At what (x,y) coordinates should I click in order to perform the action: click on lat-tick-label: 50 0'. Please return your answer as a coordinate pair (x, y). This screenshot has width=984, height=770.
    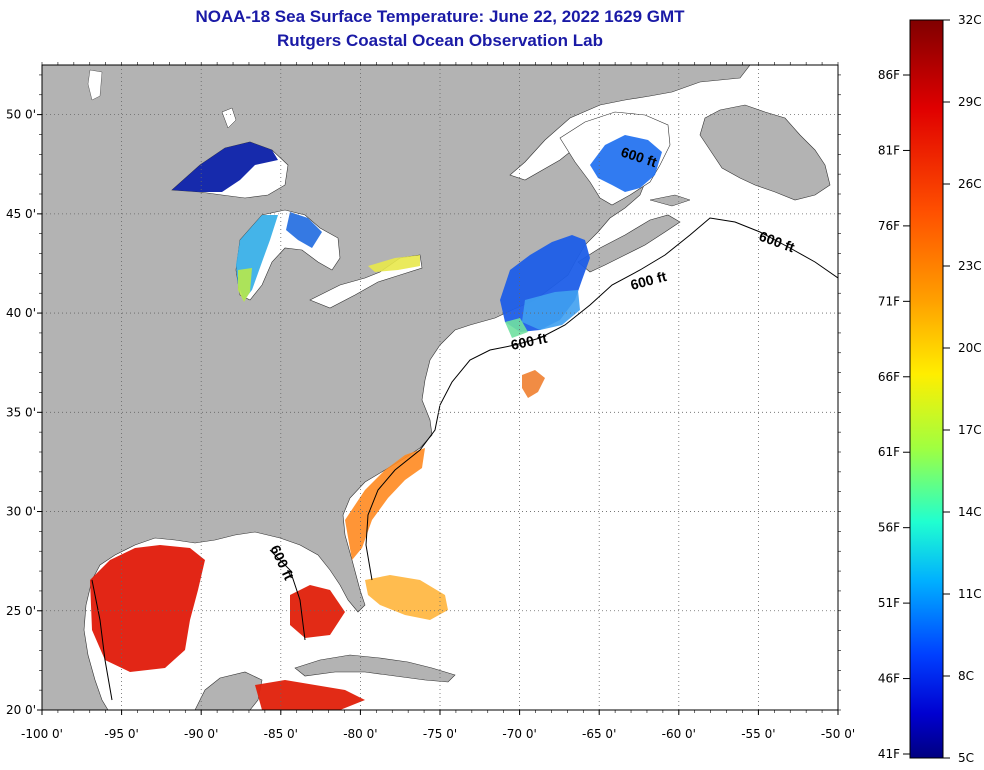
    Looking at the image, I should click on (21, 115).